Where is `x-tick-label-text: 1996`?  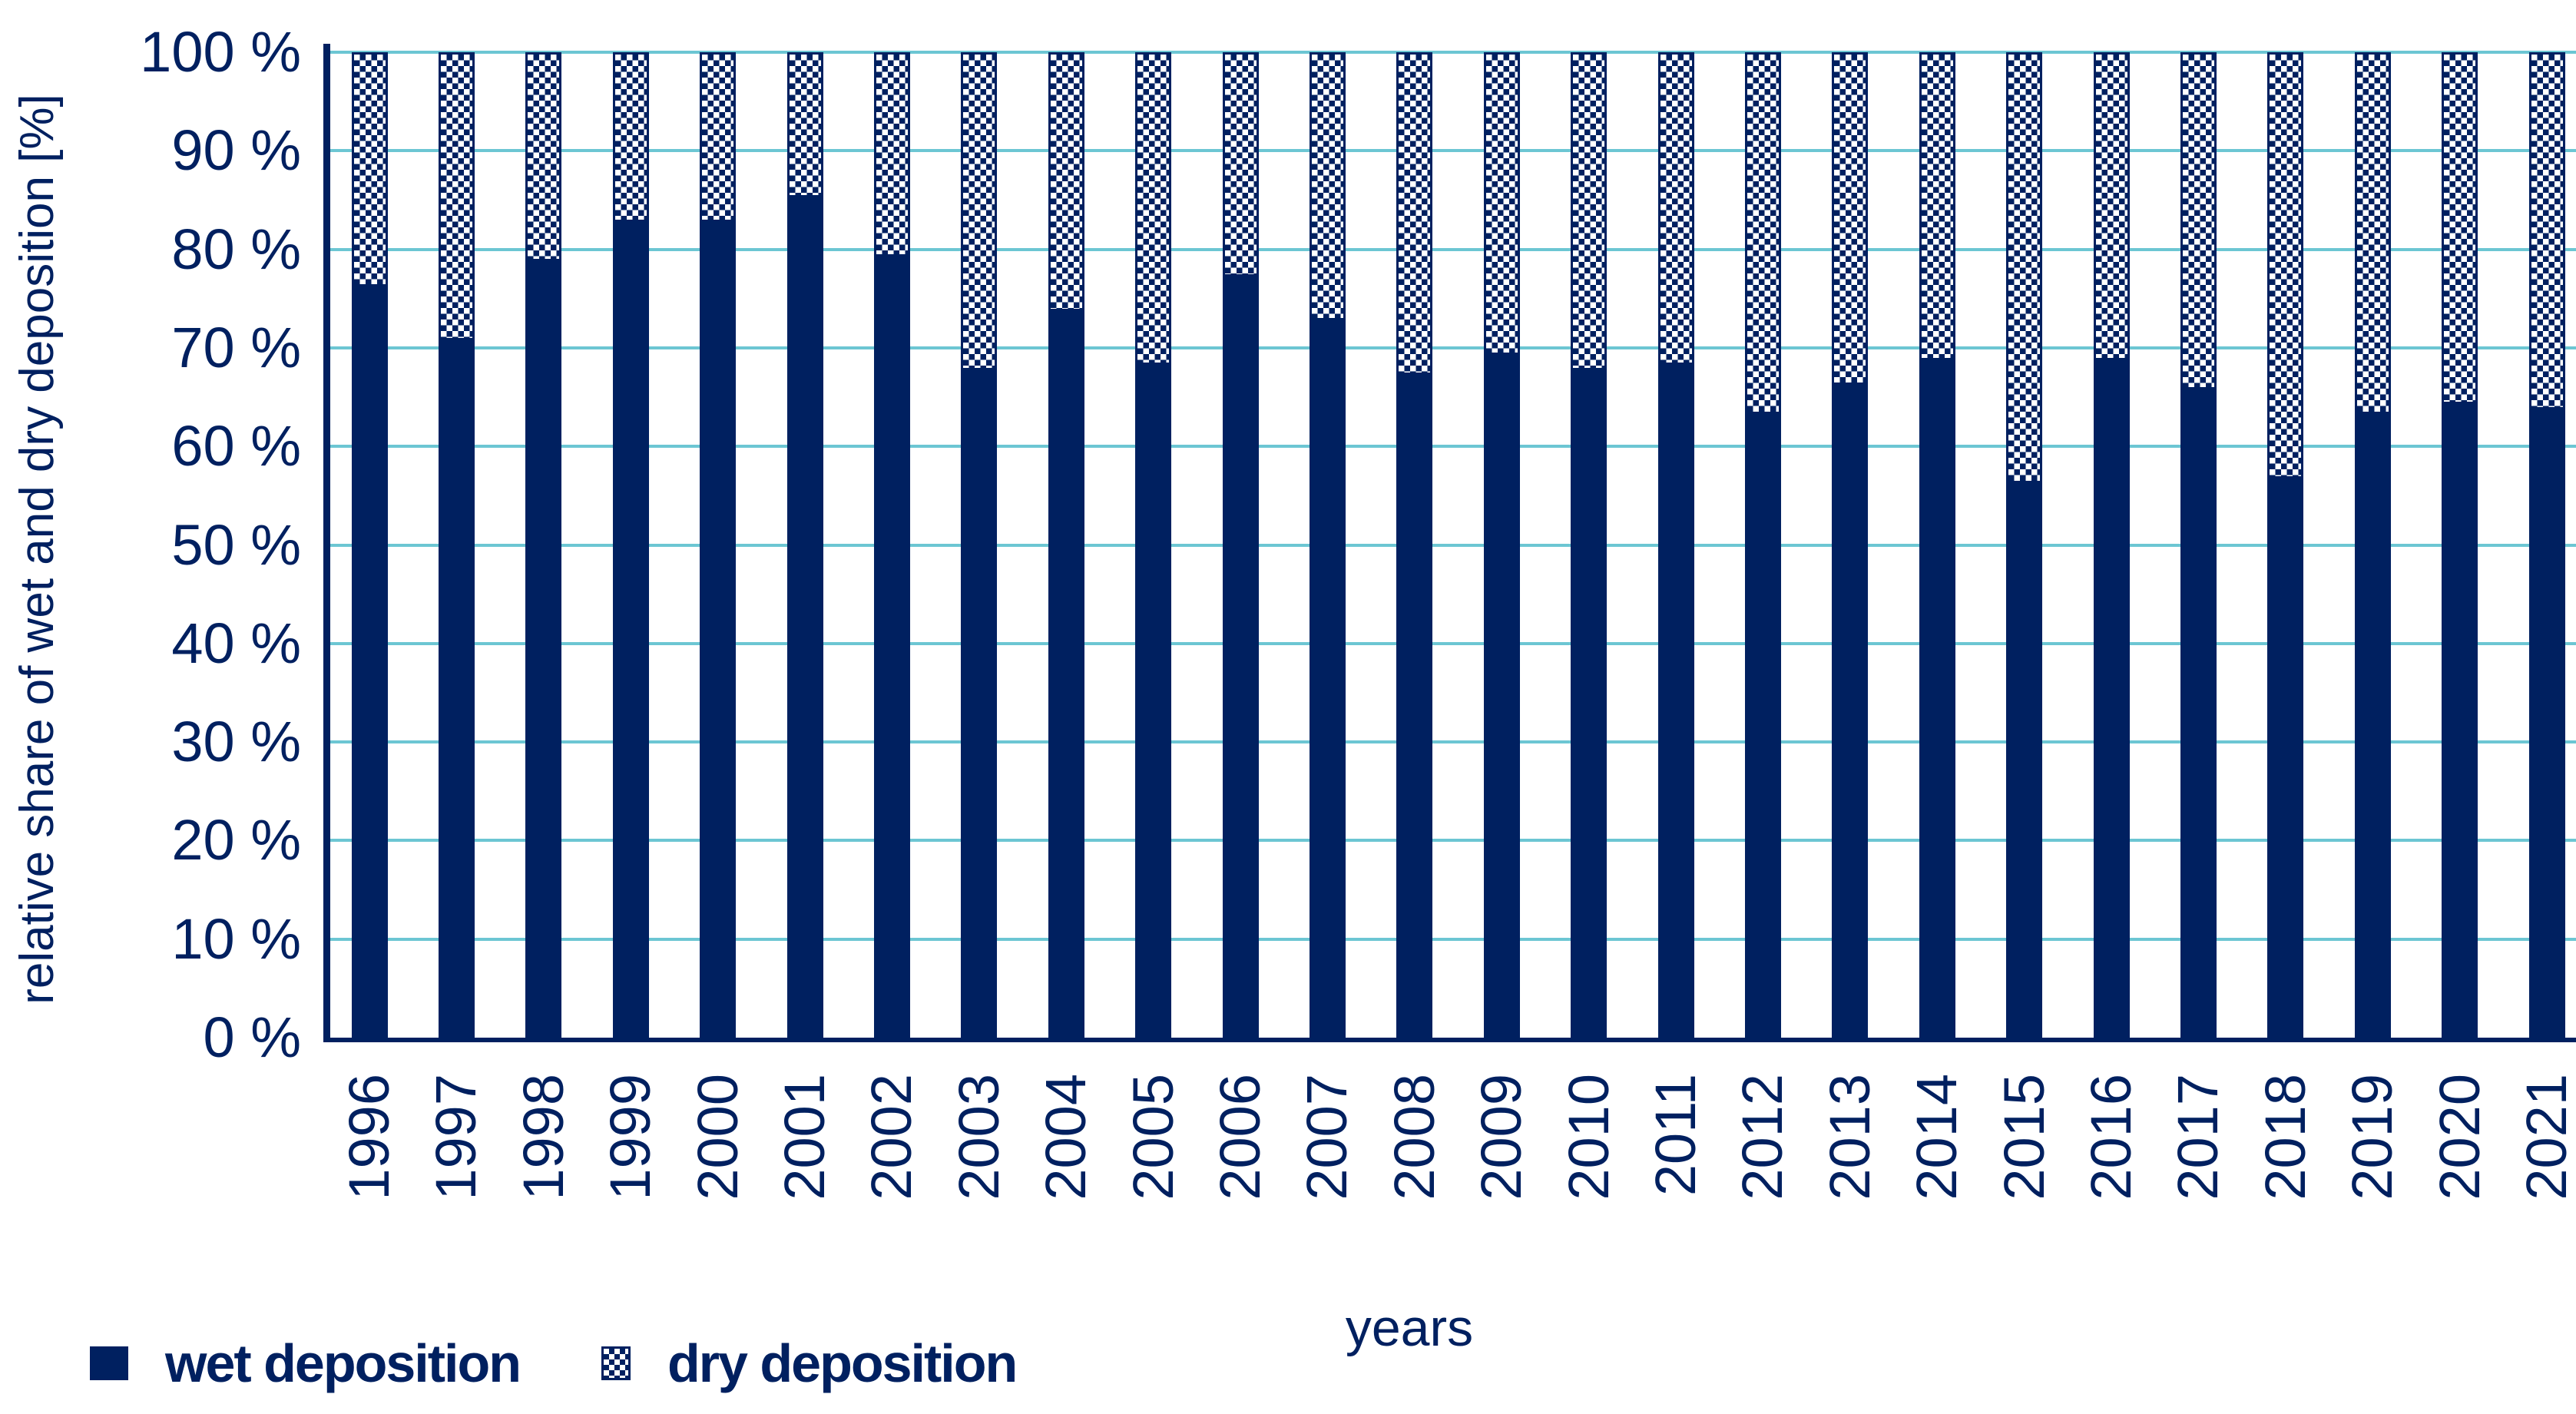 x-tick-label-text: 1996 is located at coordinates (369, 1137).